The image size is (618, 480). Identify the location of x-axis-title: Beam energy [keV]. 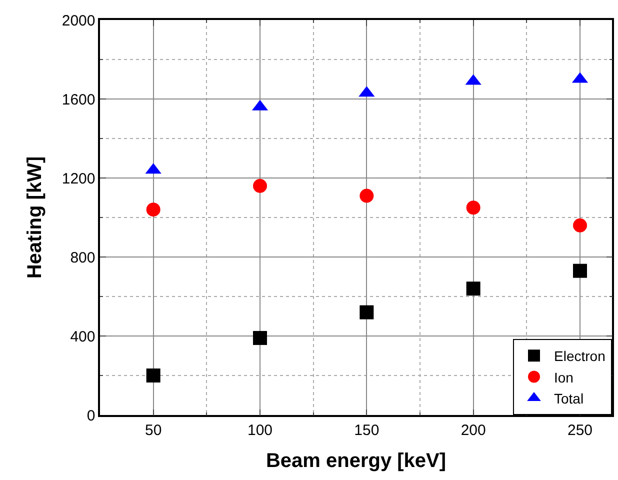
(356, 461).